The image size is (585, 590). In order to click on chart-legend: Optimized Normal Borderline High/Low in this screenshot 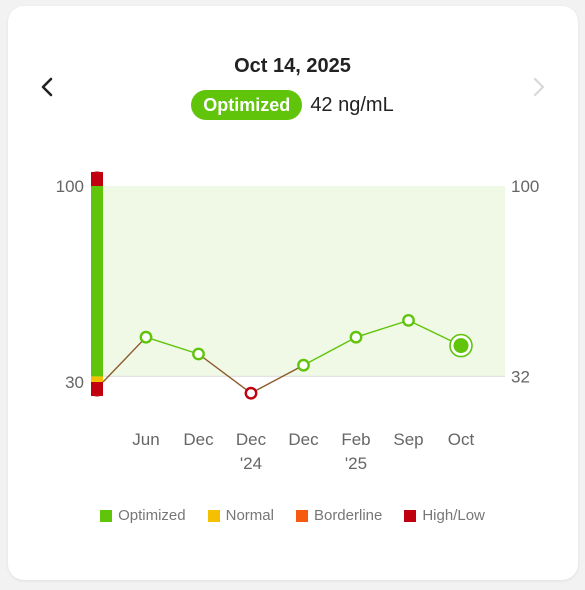, I will do `click(292, 515)`.